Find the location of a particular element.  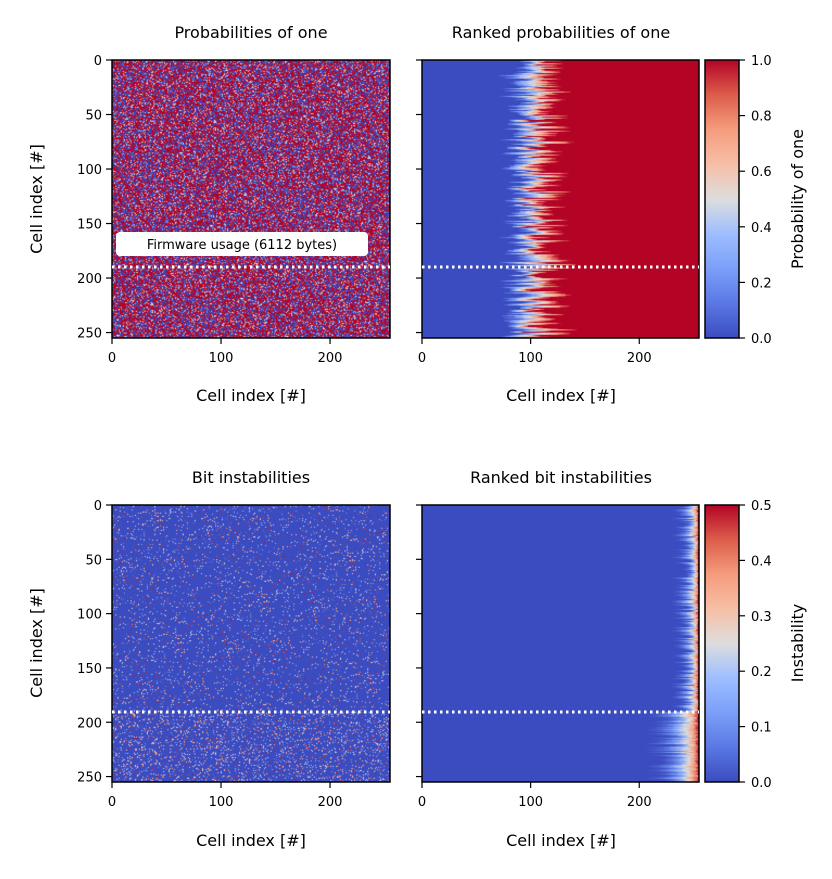

colorbar-tick-label: 0.1 is located at coordinates (761, 728).